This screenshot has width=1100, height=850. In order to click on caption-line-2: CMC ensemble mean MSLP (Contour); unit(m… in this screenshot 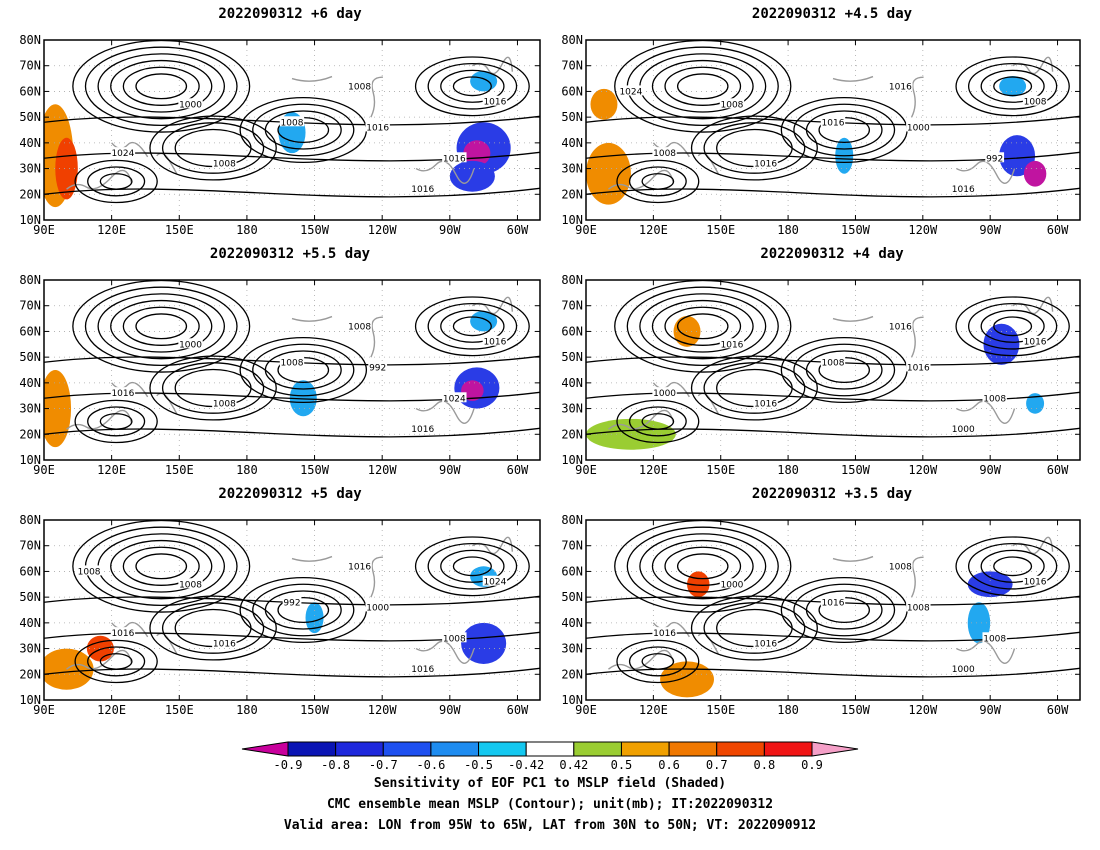, I will do `click(550, 804)`.